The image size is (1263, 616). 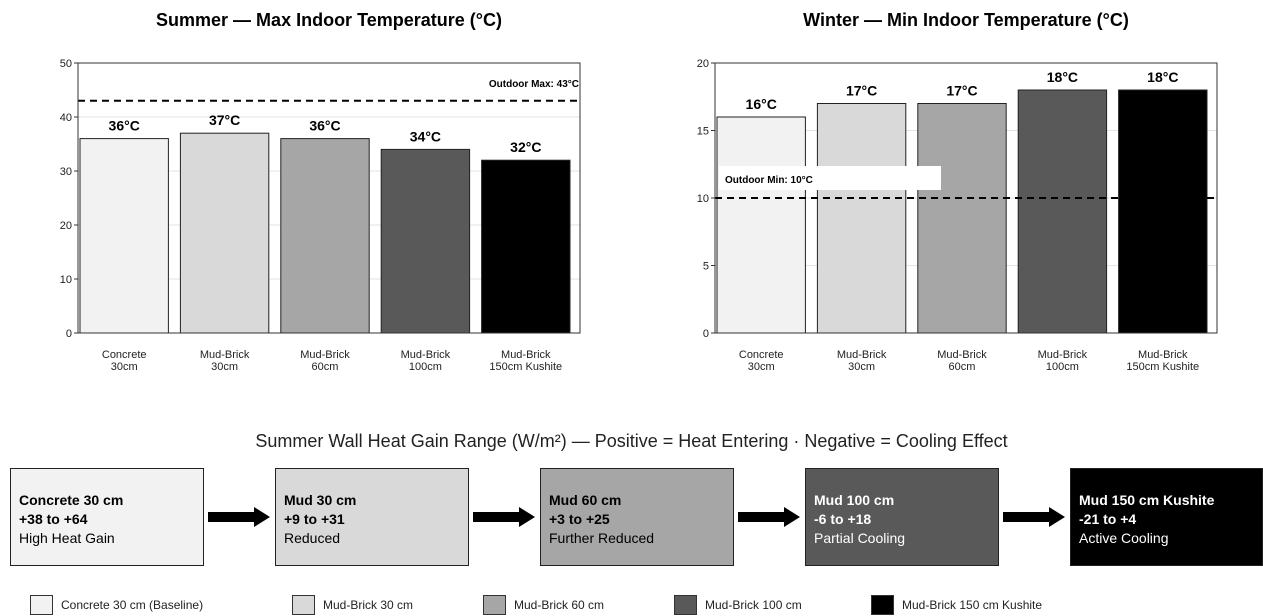 I want to click on data-label: 32°C, so click(x=525, y=147).